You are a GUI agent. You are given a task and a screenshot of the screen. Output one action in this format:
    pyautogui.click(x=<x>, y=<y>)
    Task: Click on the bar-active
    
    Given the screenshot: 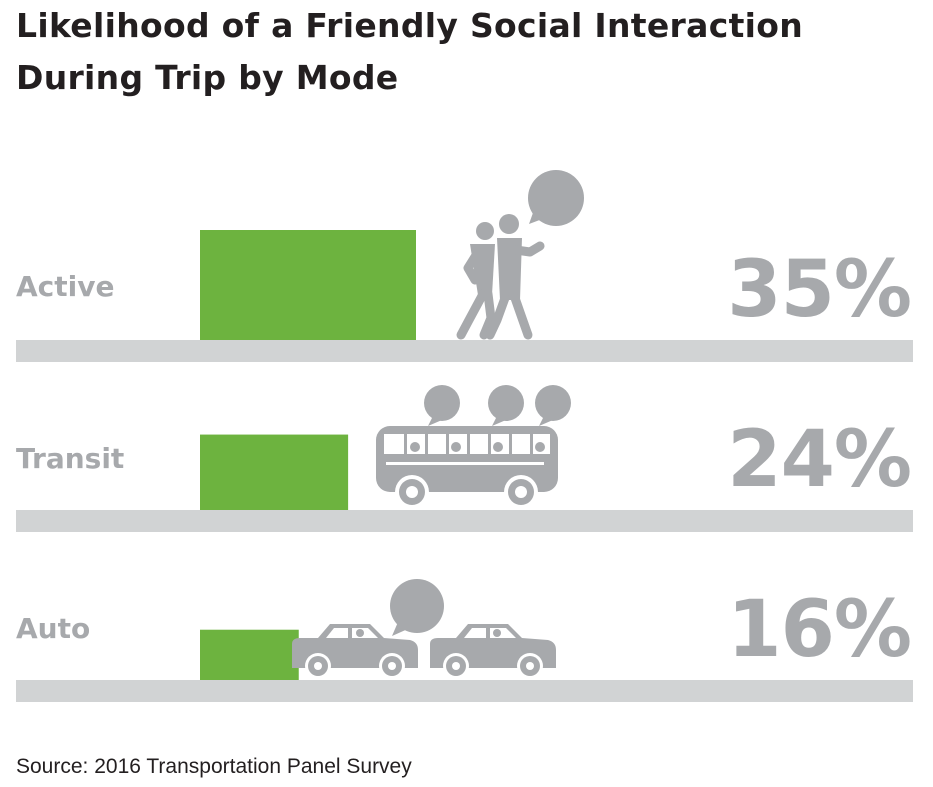 What is the action you would take?
    pyautogui.click(x=308, y=285)
    